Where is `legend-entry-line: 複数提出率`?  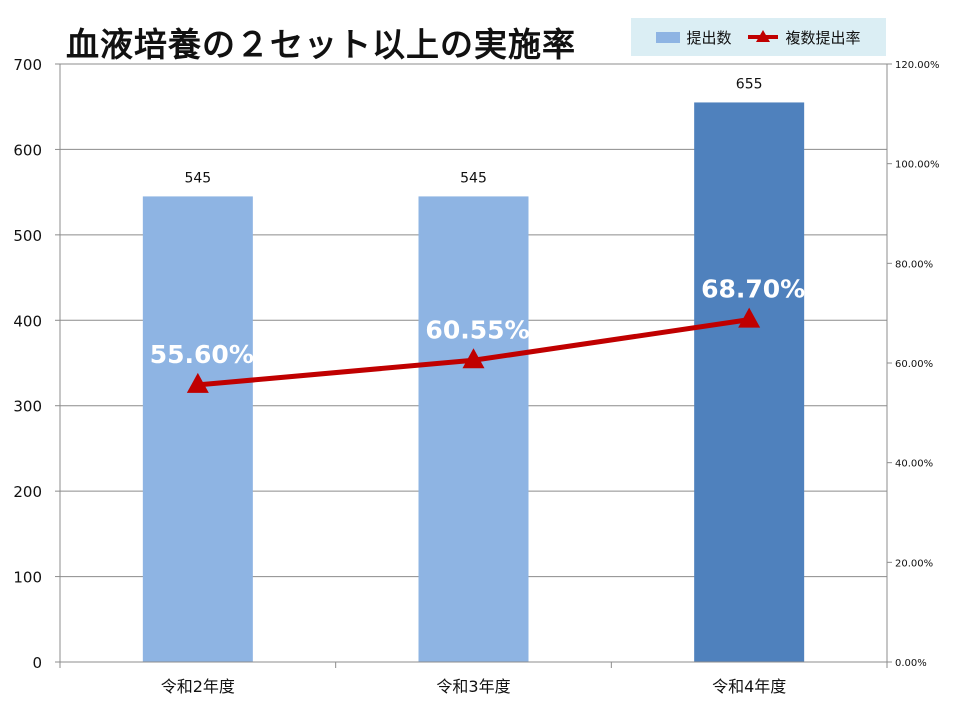 legend-entry-line: 複数提出率 is located at coordinates (803, 37).